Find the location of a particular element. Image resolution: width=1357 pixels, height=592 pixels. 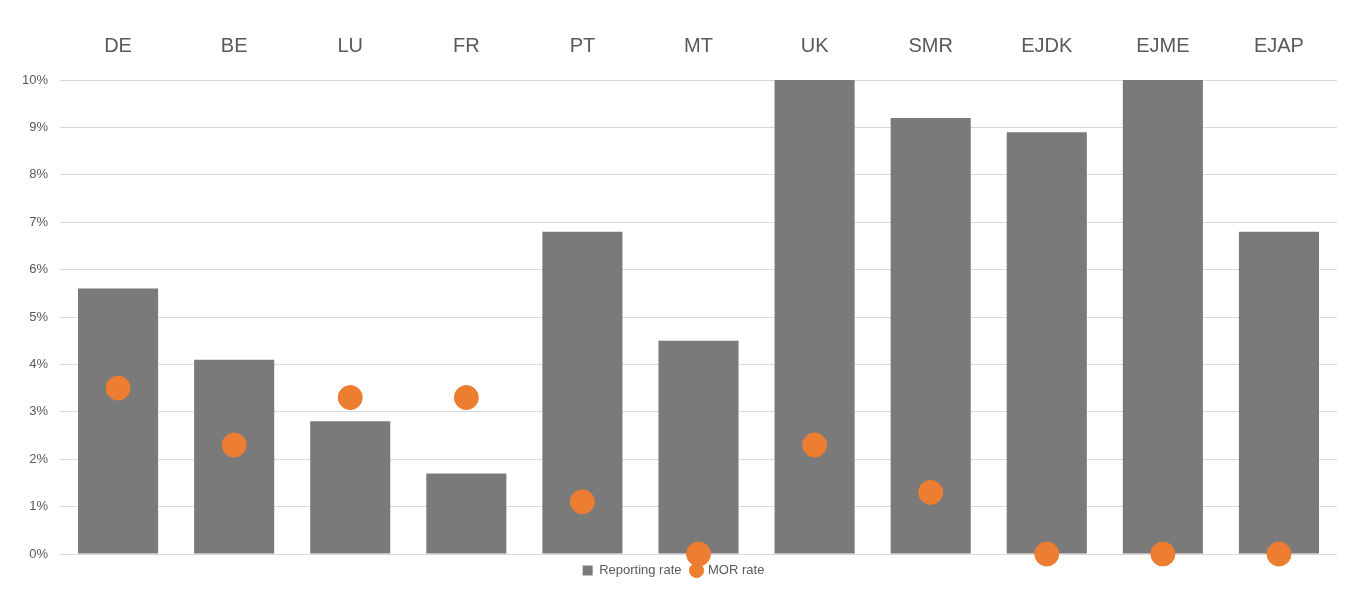

y-tick-label: 5% is located at coordinates (39, 316).